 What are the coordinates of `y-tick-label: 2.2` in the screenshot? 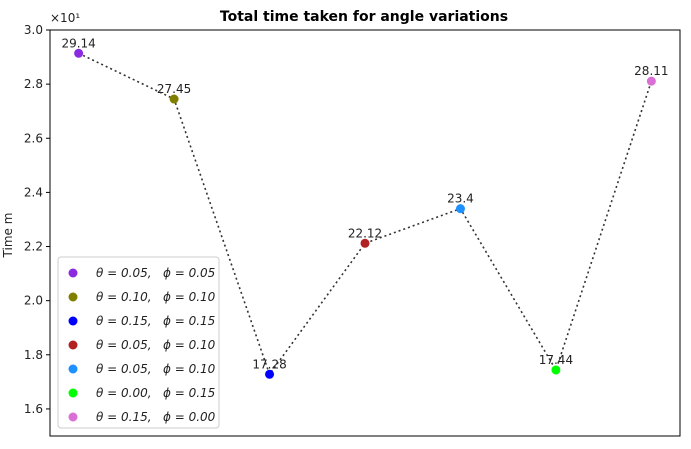 It's located at (33, 247).